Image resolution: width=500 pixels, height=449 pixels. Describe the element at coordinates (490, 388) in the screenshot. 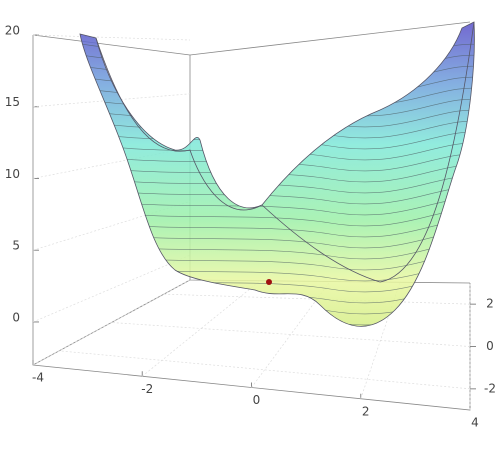

I see `y-tick-label: -2` at that location.